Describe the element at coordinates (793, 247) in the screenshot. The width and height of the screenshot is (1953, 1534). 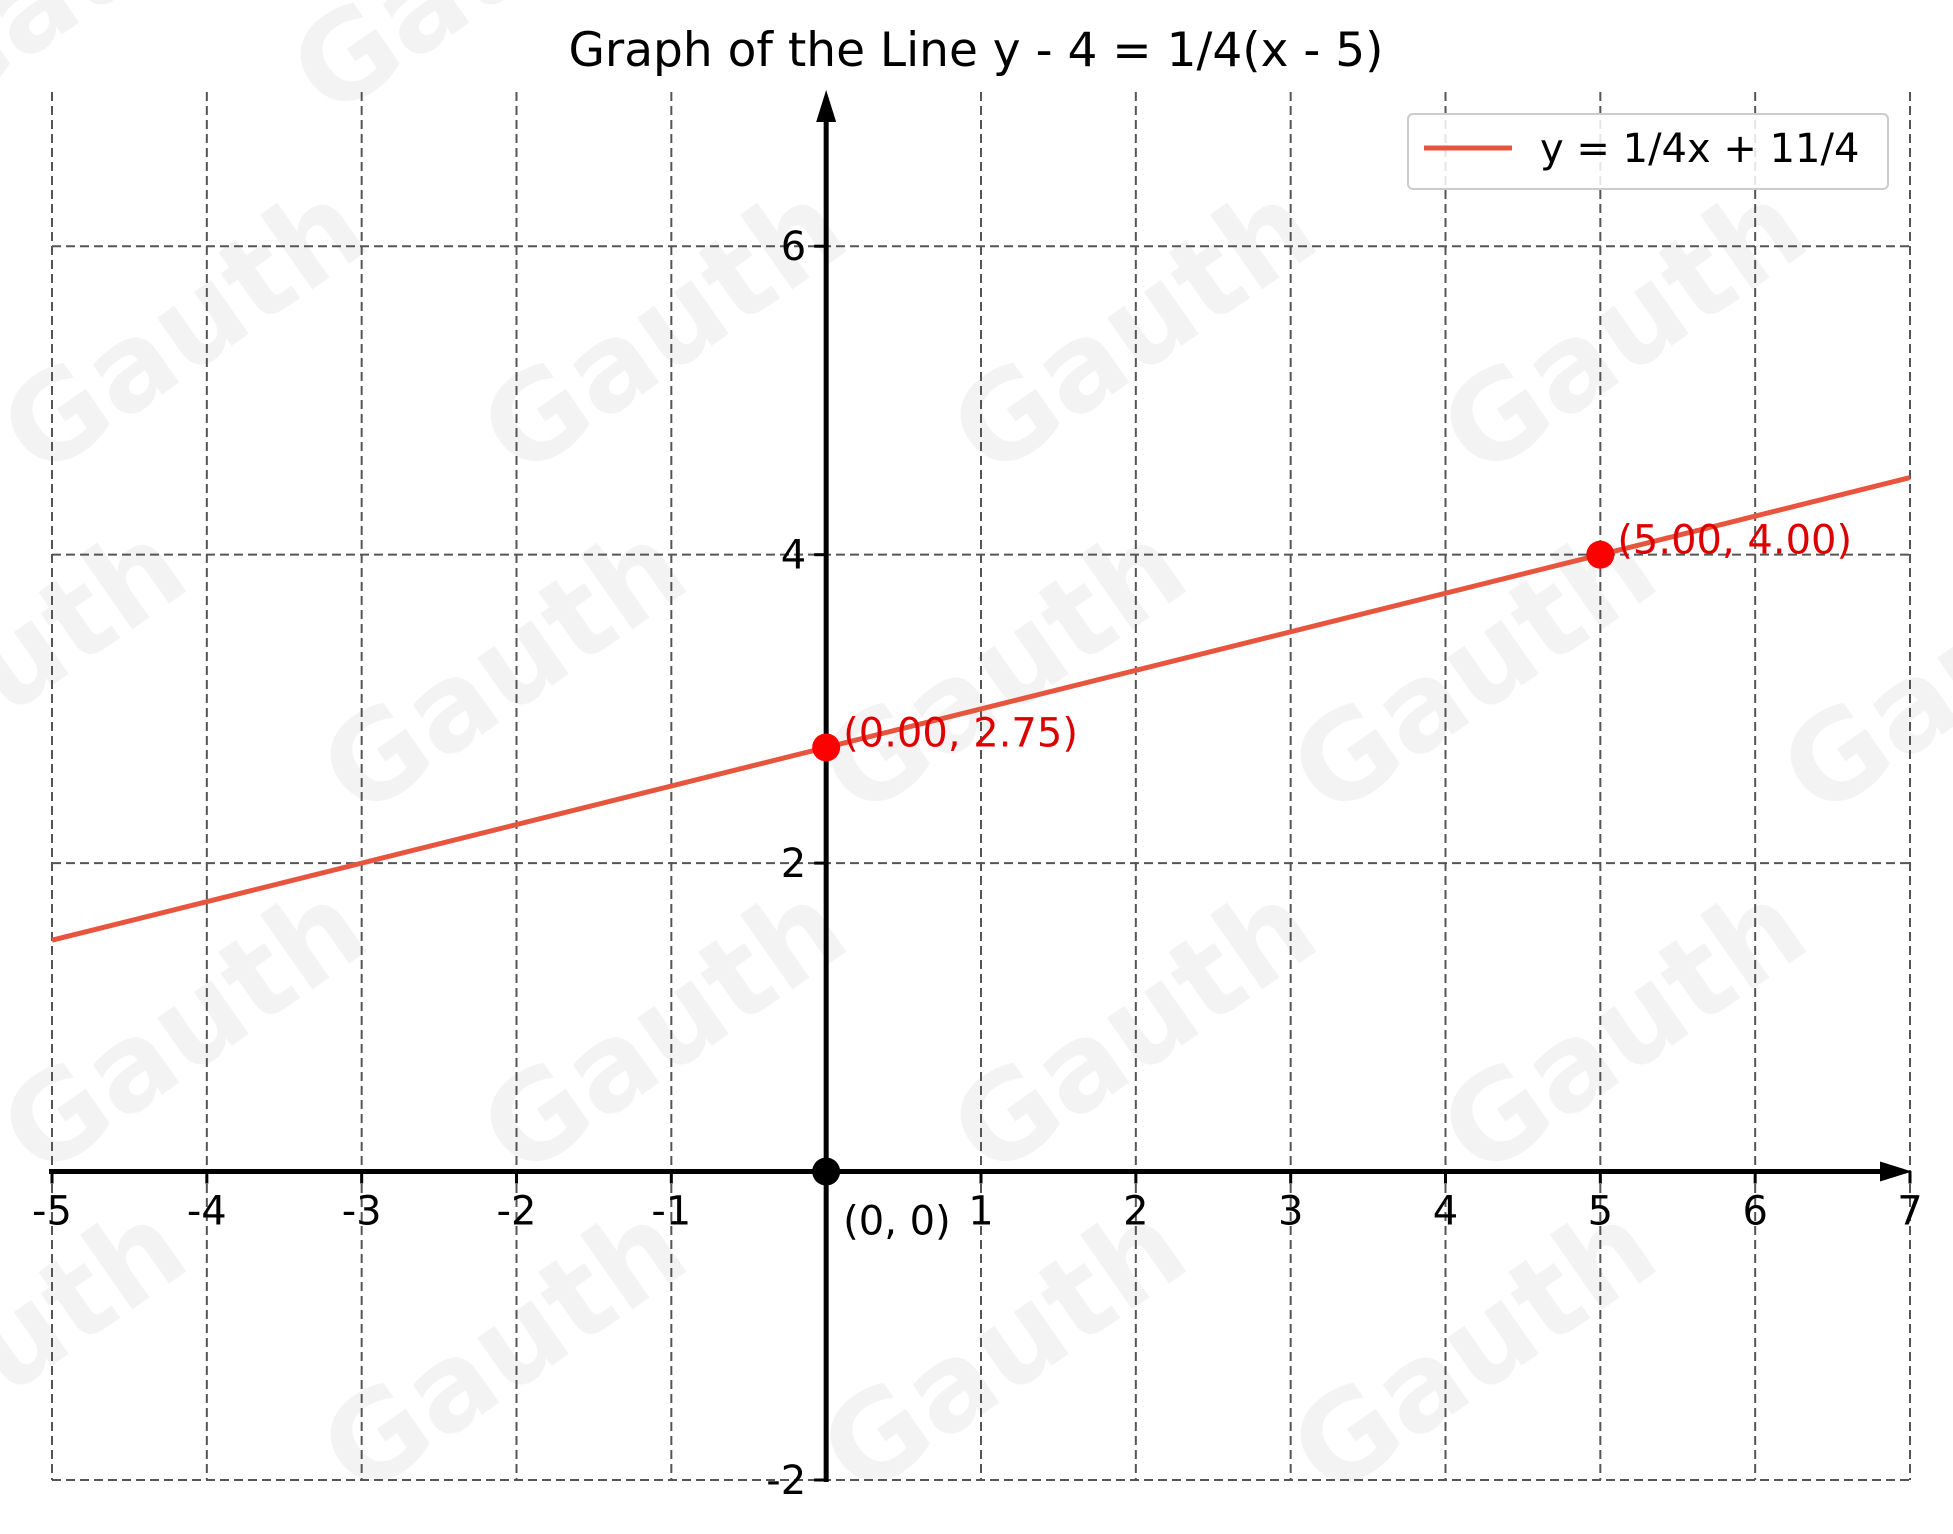
I see `y-tick-label: 6` at that location.